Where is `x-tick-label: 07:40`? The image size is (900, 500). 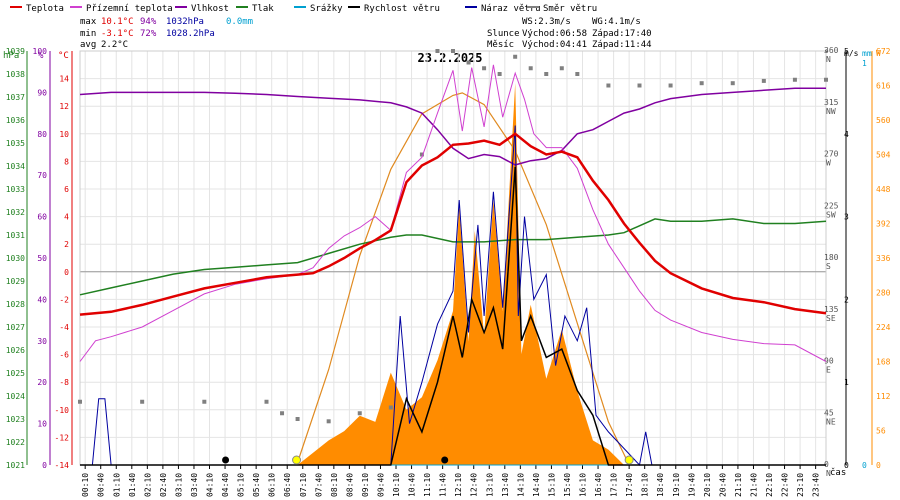 x-tick-label: 07:40 is located at coordinates (318, 485).